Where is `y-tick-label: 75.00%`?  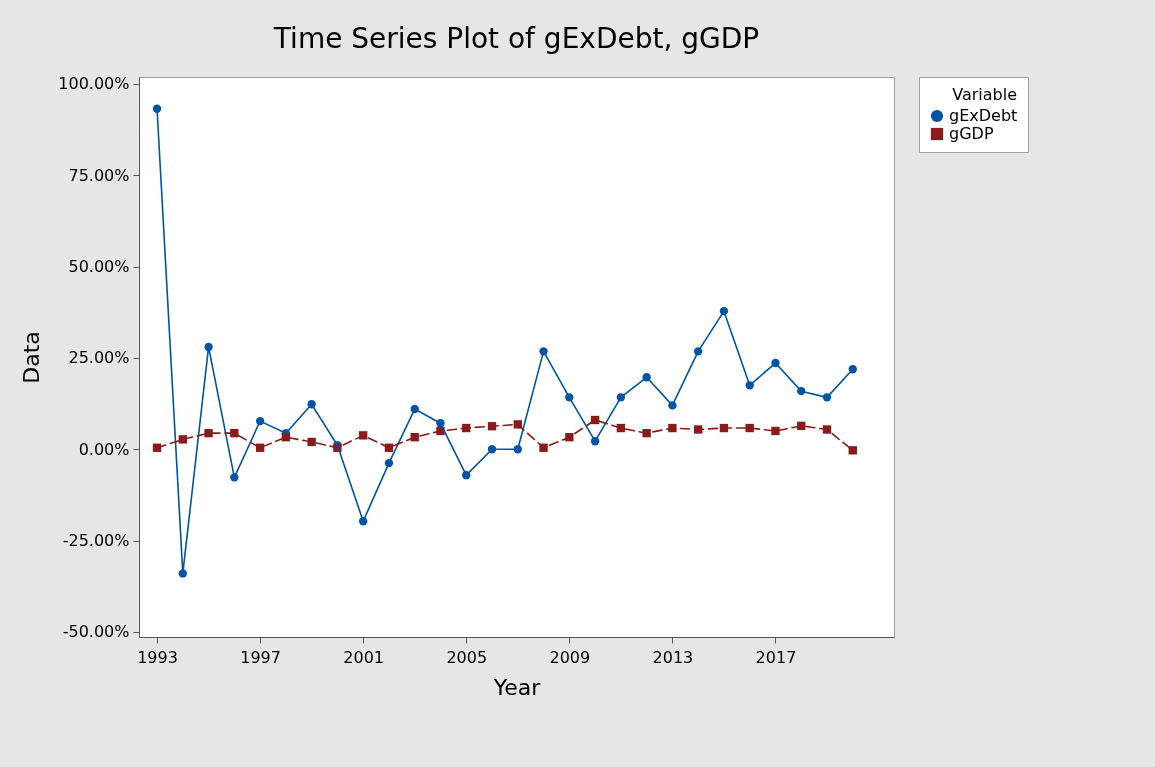
y-tick-label: 75.00% is located at coordinates (99, 175).